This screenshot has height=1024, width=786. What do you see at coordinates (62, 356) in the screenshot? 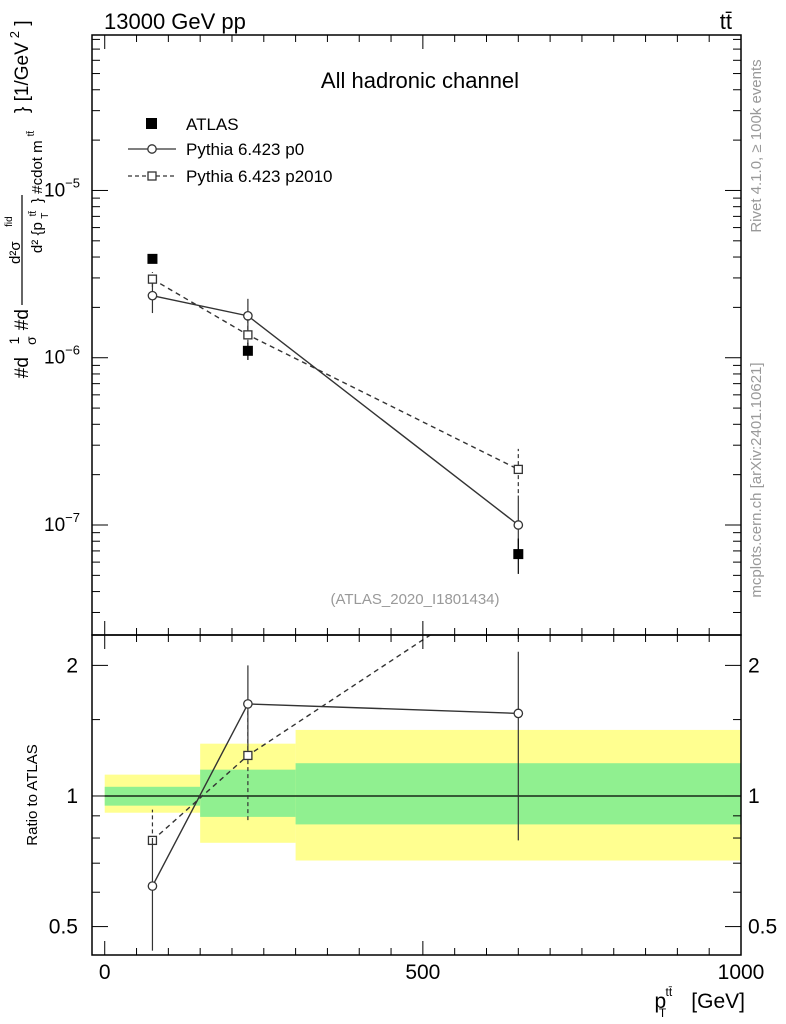
I see `y-tick-label: 10⁻⁶` at bounding box center [62, 356].